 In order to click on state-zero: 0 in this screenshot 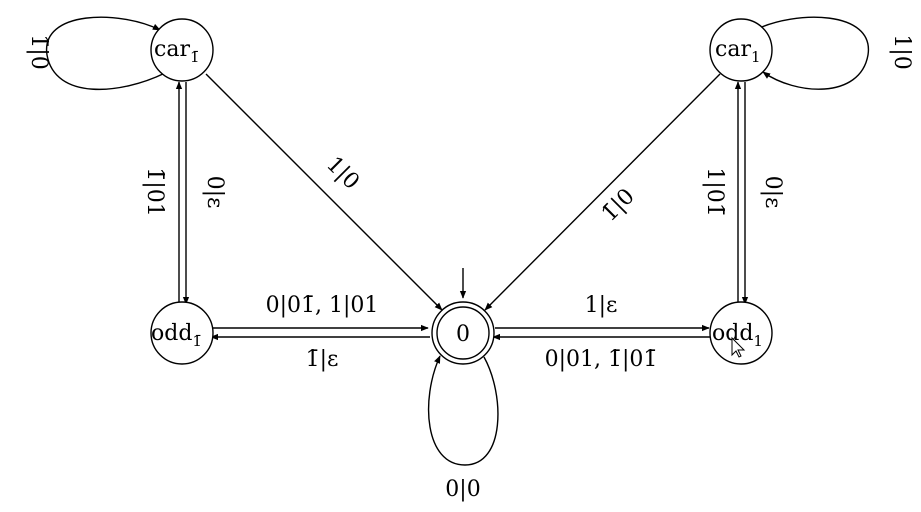, I will do `click(463, 333)`.